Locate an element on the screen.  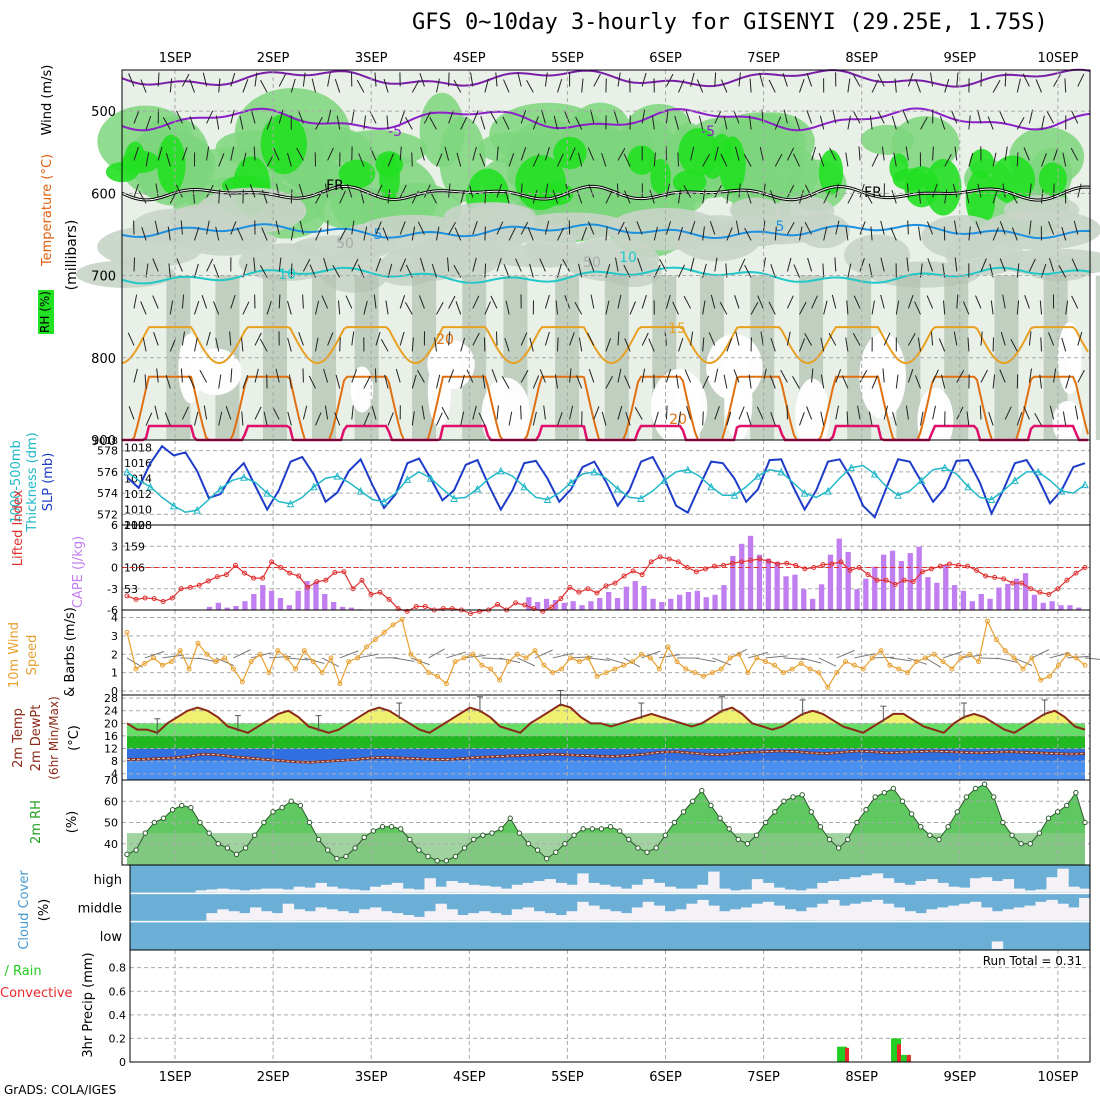
temp-warm-area is located at coordinates (606, 714).